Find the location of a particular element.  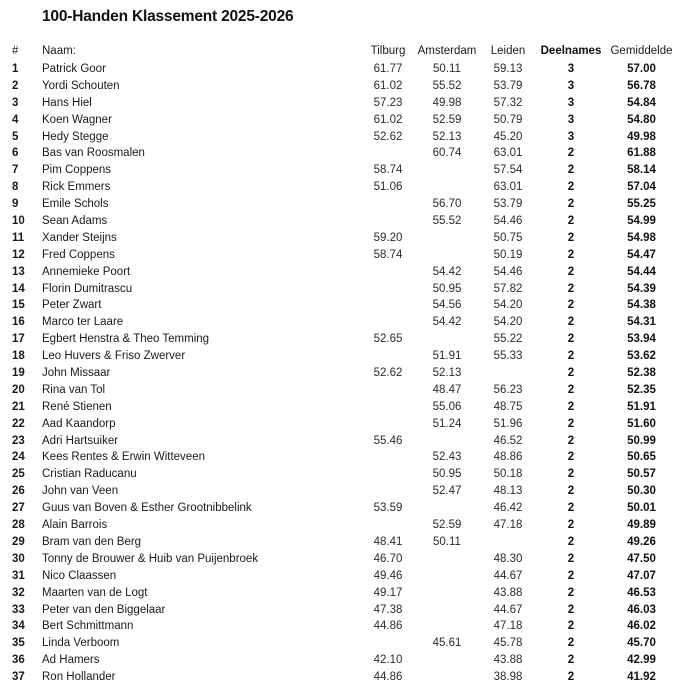

name-cell: Ad Hamers is located at coordinates (71, 660).